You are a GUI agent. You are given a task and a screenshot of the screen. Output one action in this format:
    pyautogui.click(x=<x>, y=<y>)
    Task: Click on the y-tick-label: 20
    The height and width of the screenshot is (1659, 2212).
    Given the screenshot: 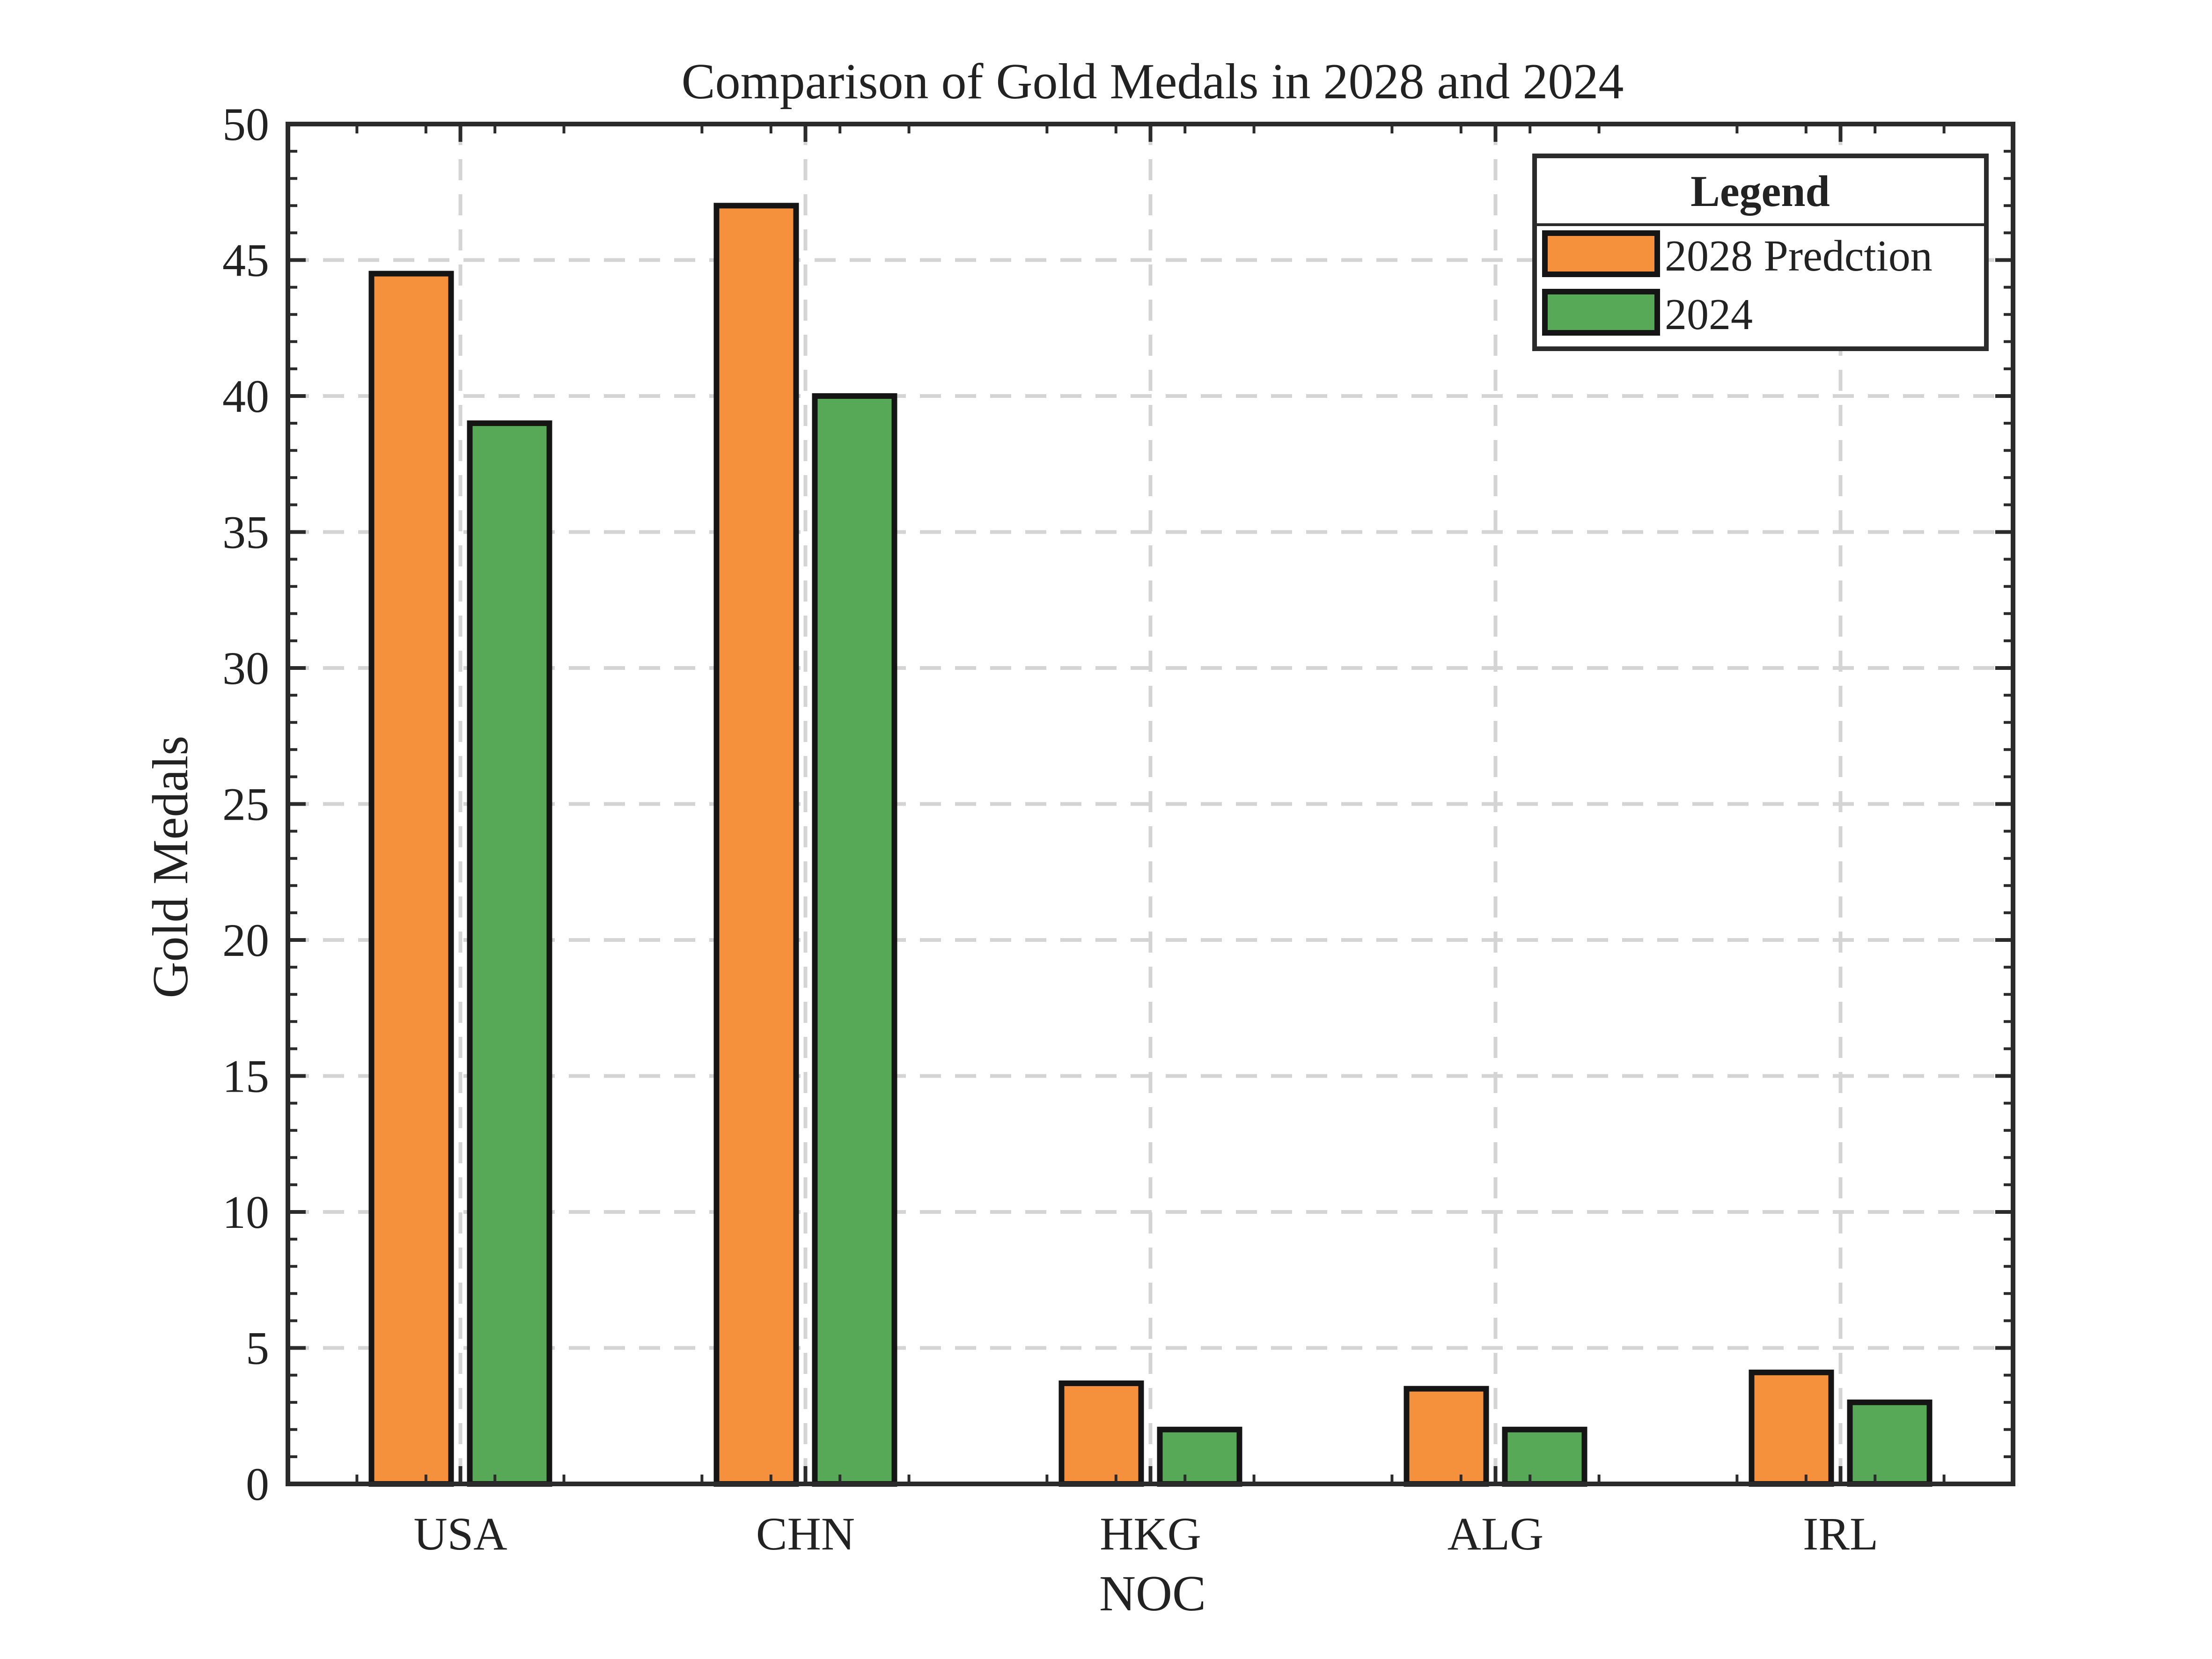 What is the action you would take?
    pyautogui.click(x=245, y=940)
    